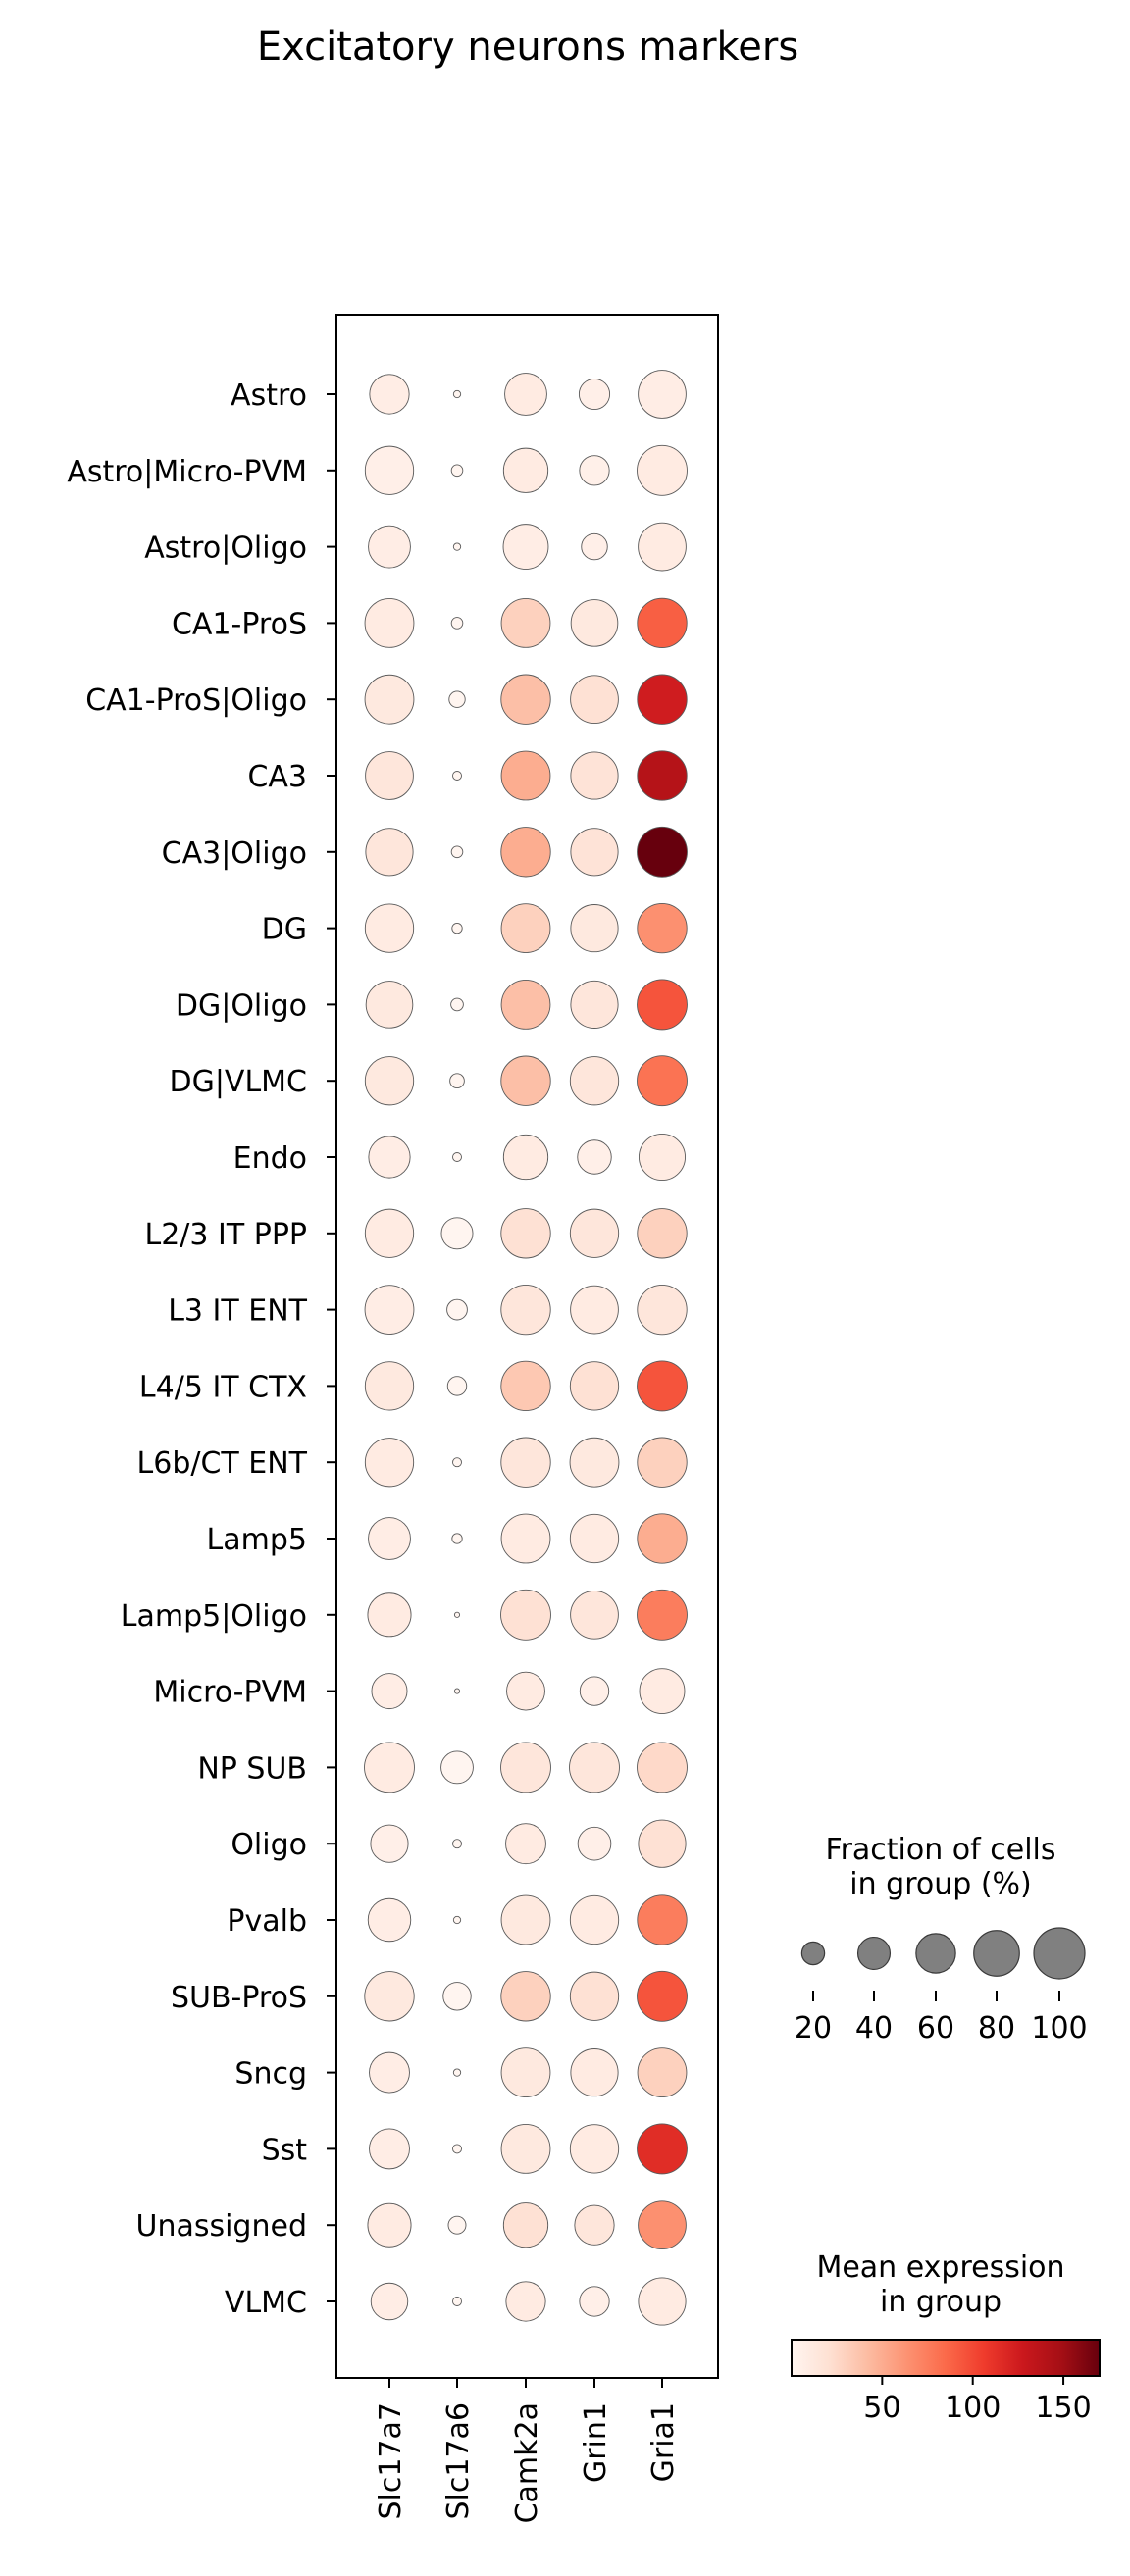 The height and width of the screenshot is (2576, 1130). I want to click on dot-sncg-grin1, so click(594, 2072).